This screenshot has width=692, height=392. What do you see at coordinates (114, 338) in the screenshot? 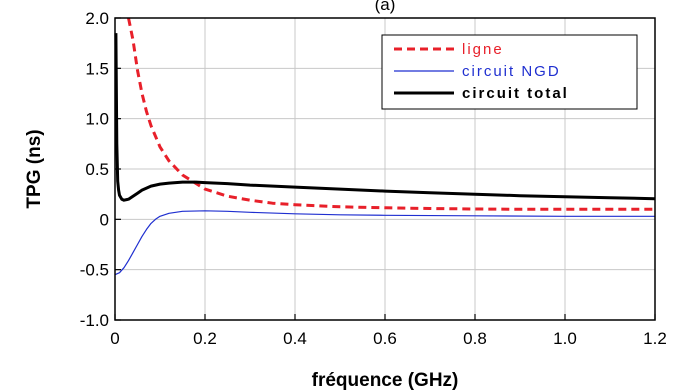
I see `x-tick-label: 0` at bounding box center [114, 338].